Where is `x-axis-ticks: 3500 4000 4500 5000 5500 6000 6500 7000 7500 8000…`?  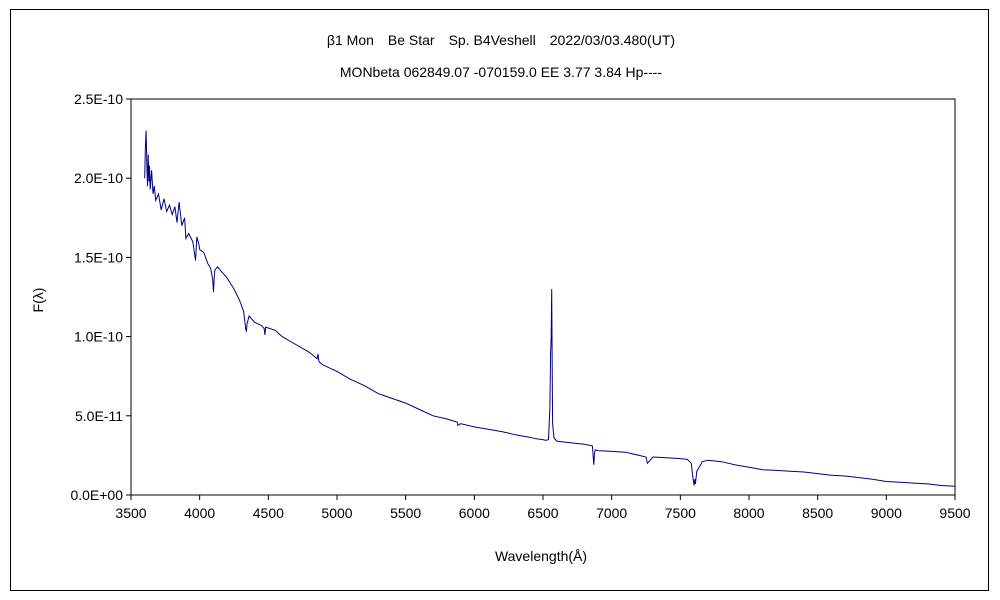 x-axis-ticks: 3500 4000 4500 5000 5500 6000 6500 7000 7500 8000… is located at coordinates (543, 508).